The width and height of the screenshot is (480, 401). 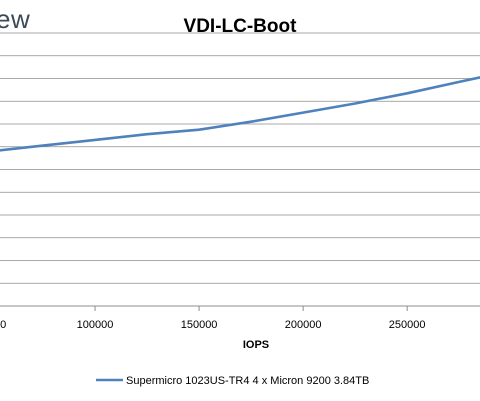 What do you see at coordinates (199, 325) in the screenshot?
I see `x-tick-label: 150000` at bounding box center [199, 325].